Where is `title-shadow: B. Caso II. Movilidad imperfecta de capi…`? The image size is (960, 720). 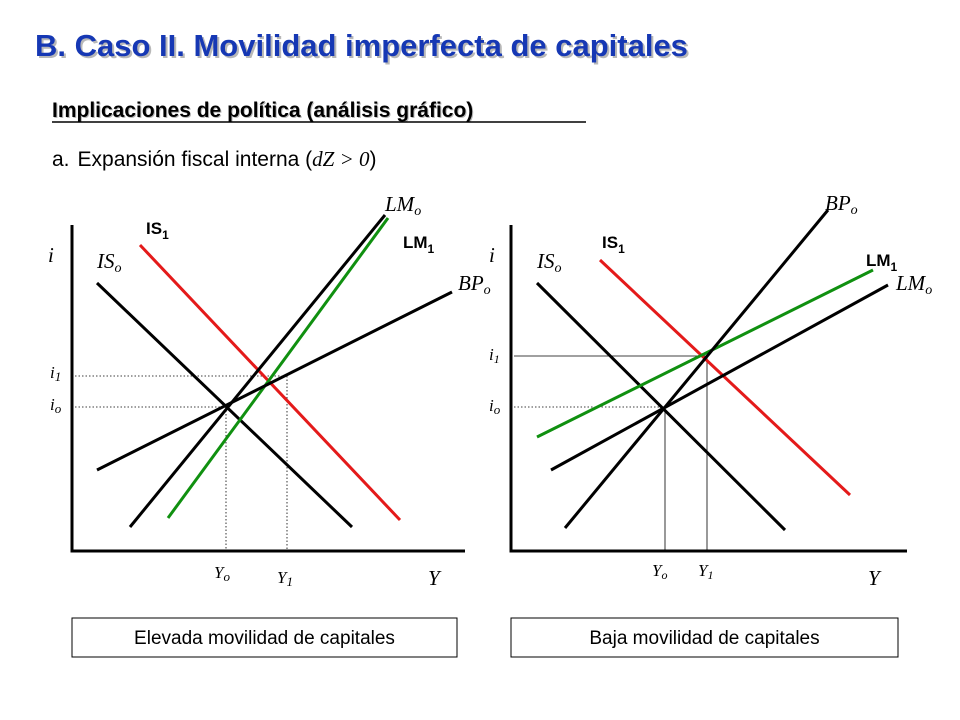 title-shadow: B. Caso II. Movilidad imperfecta de capi… is located at coordinates (363, 47).